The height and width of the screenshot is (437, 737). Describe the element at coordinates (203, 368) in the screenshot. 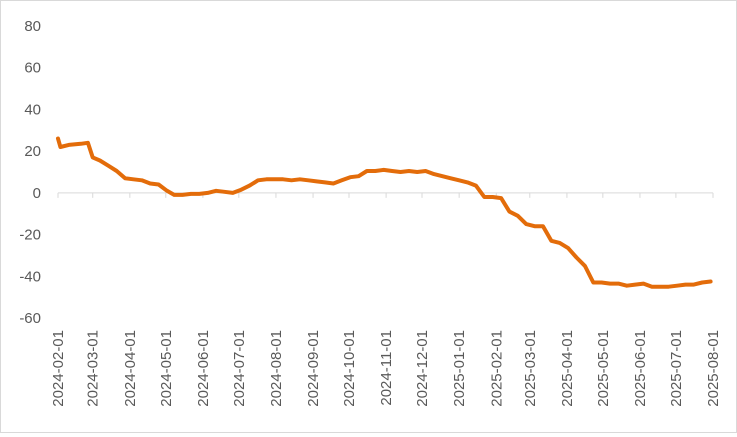

I see `x-tick-label: 2024-06-01` at that location.